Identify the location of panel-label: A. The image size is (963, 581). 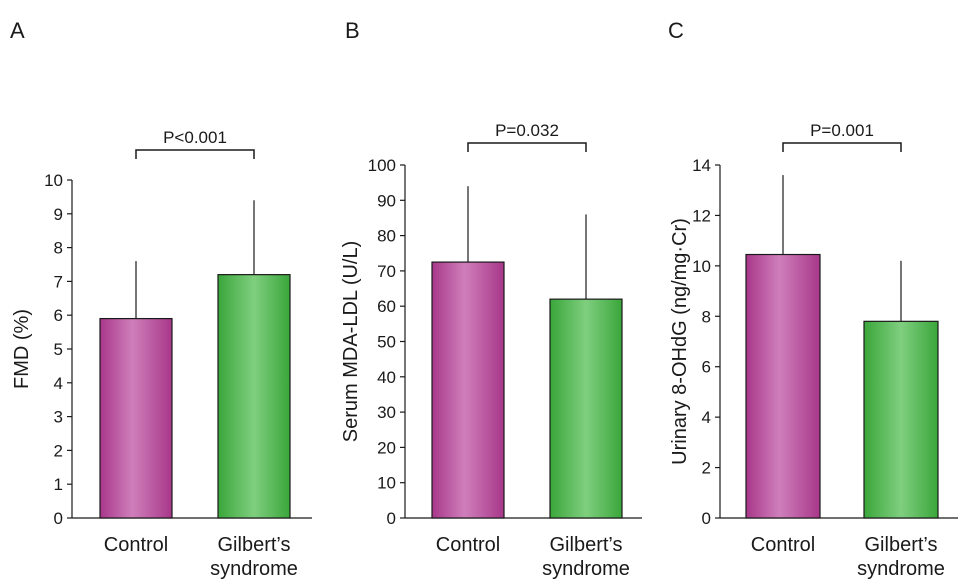
(17, 30).